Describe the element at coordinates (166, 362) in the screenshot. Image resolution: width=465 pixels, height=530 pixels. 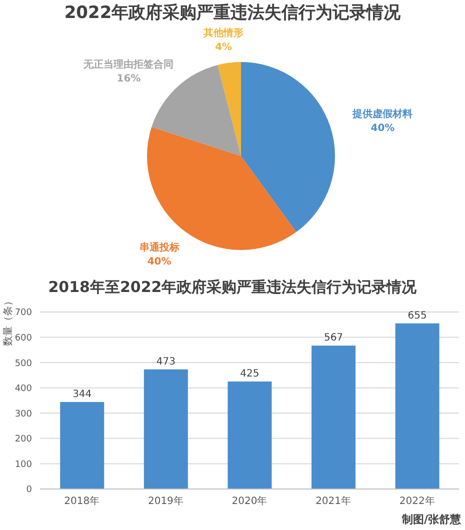
I see `data-label: 473` at that location.